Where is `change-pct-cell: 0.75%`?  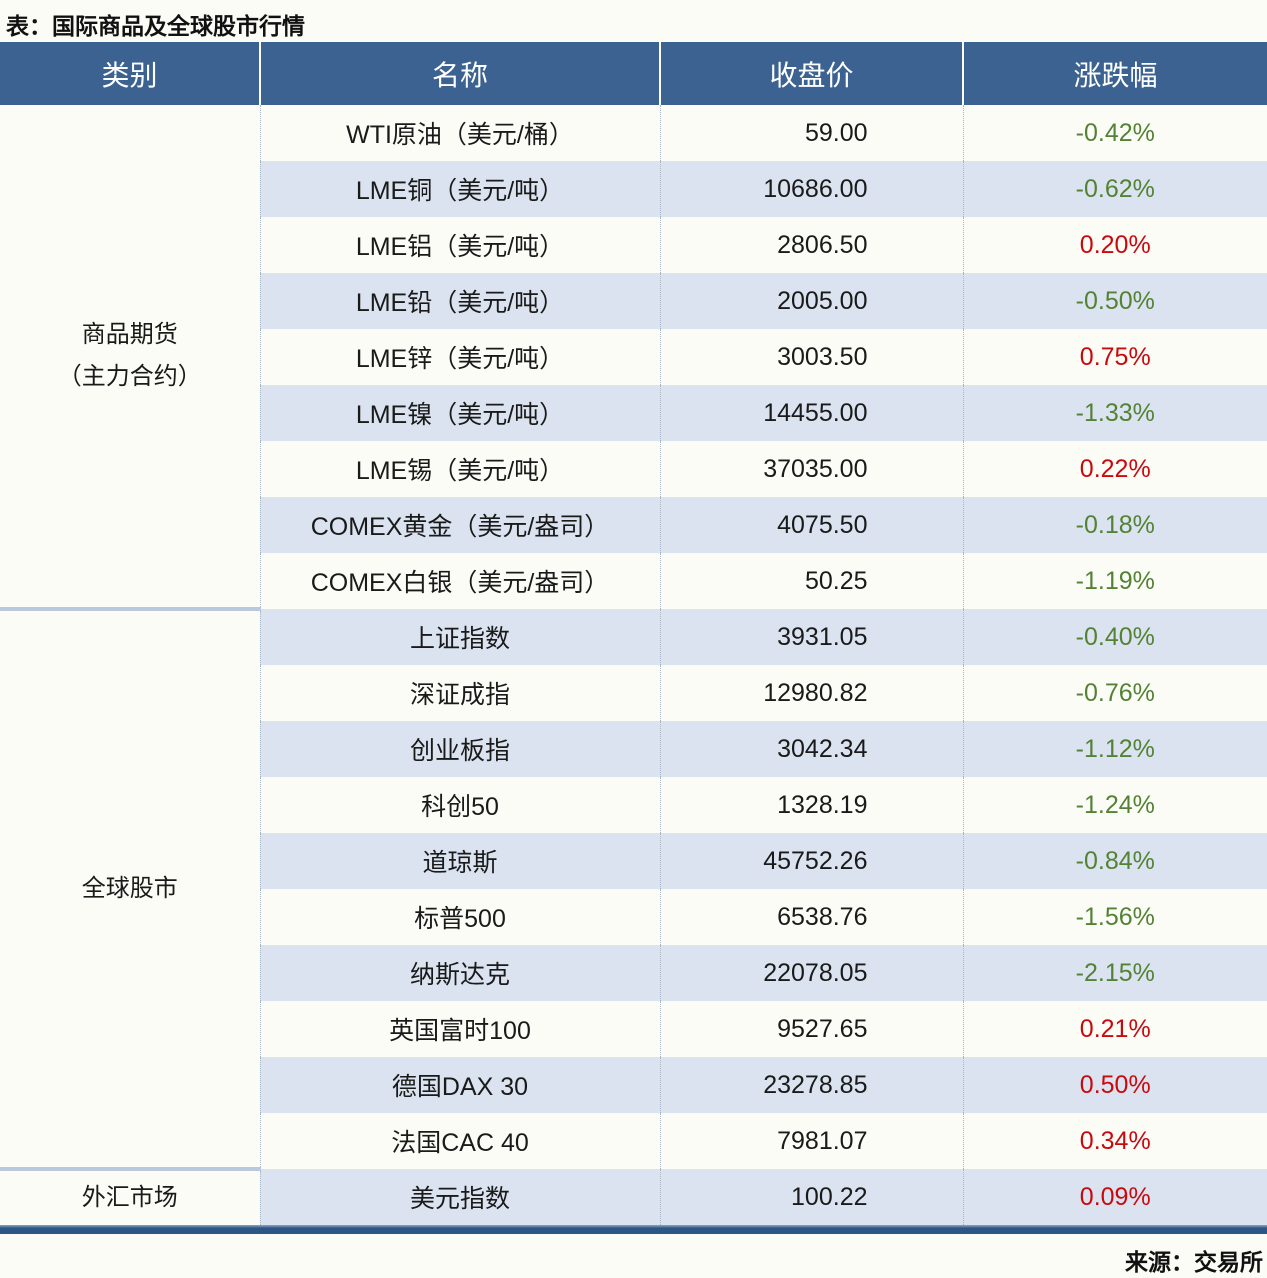
change-pct-cell: 0.75% is located at coordinates (1114, 357).